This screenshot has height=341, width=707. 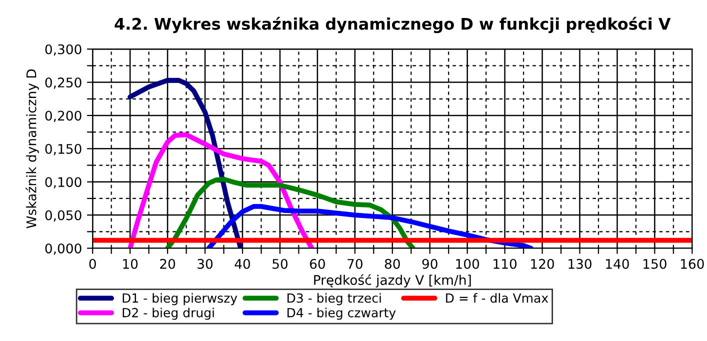 What do you see at coordinates (542, 263) in the screenshot?
I see `x-tick-label: 120` at bounding box center [542, 263].